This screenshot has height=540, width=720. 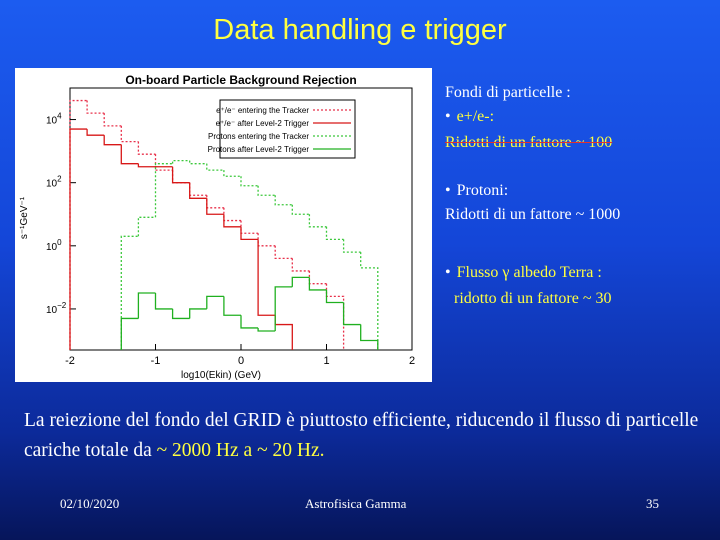 I want to click on legend-label: e⁺/e⁻ after Level-2 Trigger, so click(x=263, y=123).